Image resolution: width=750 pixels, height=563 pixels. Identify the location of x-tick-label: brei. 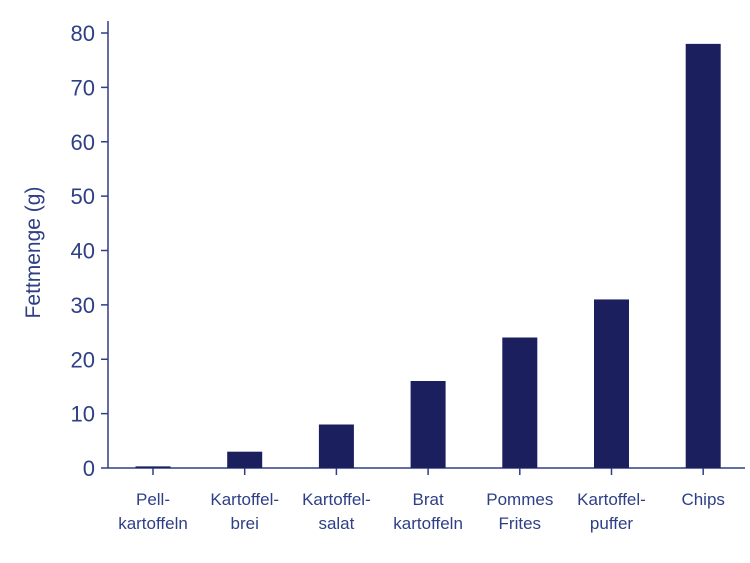
(245, 523).